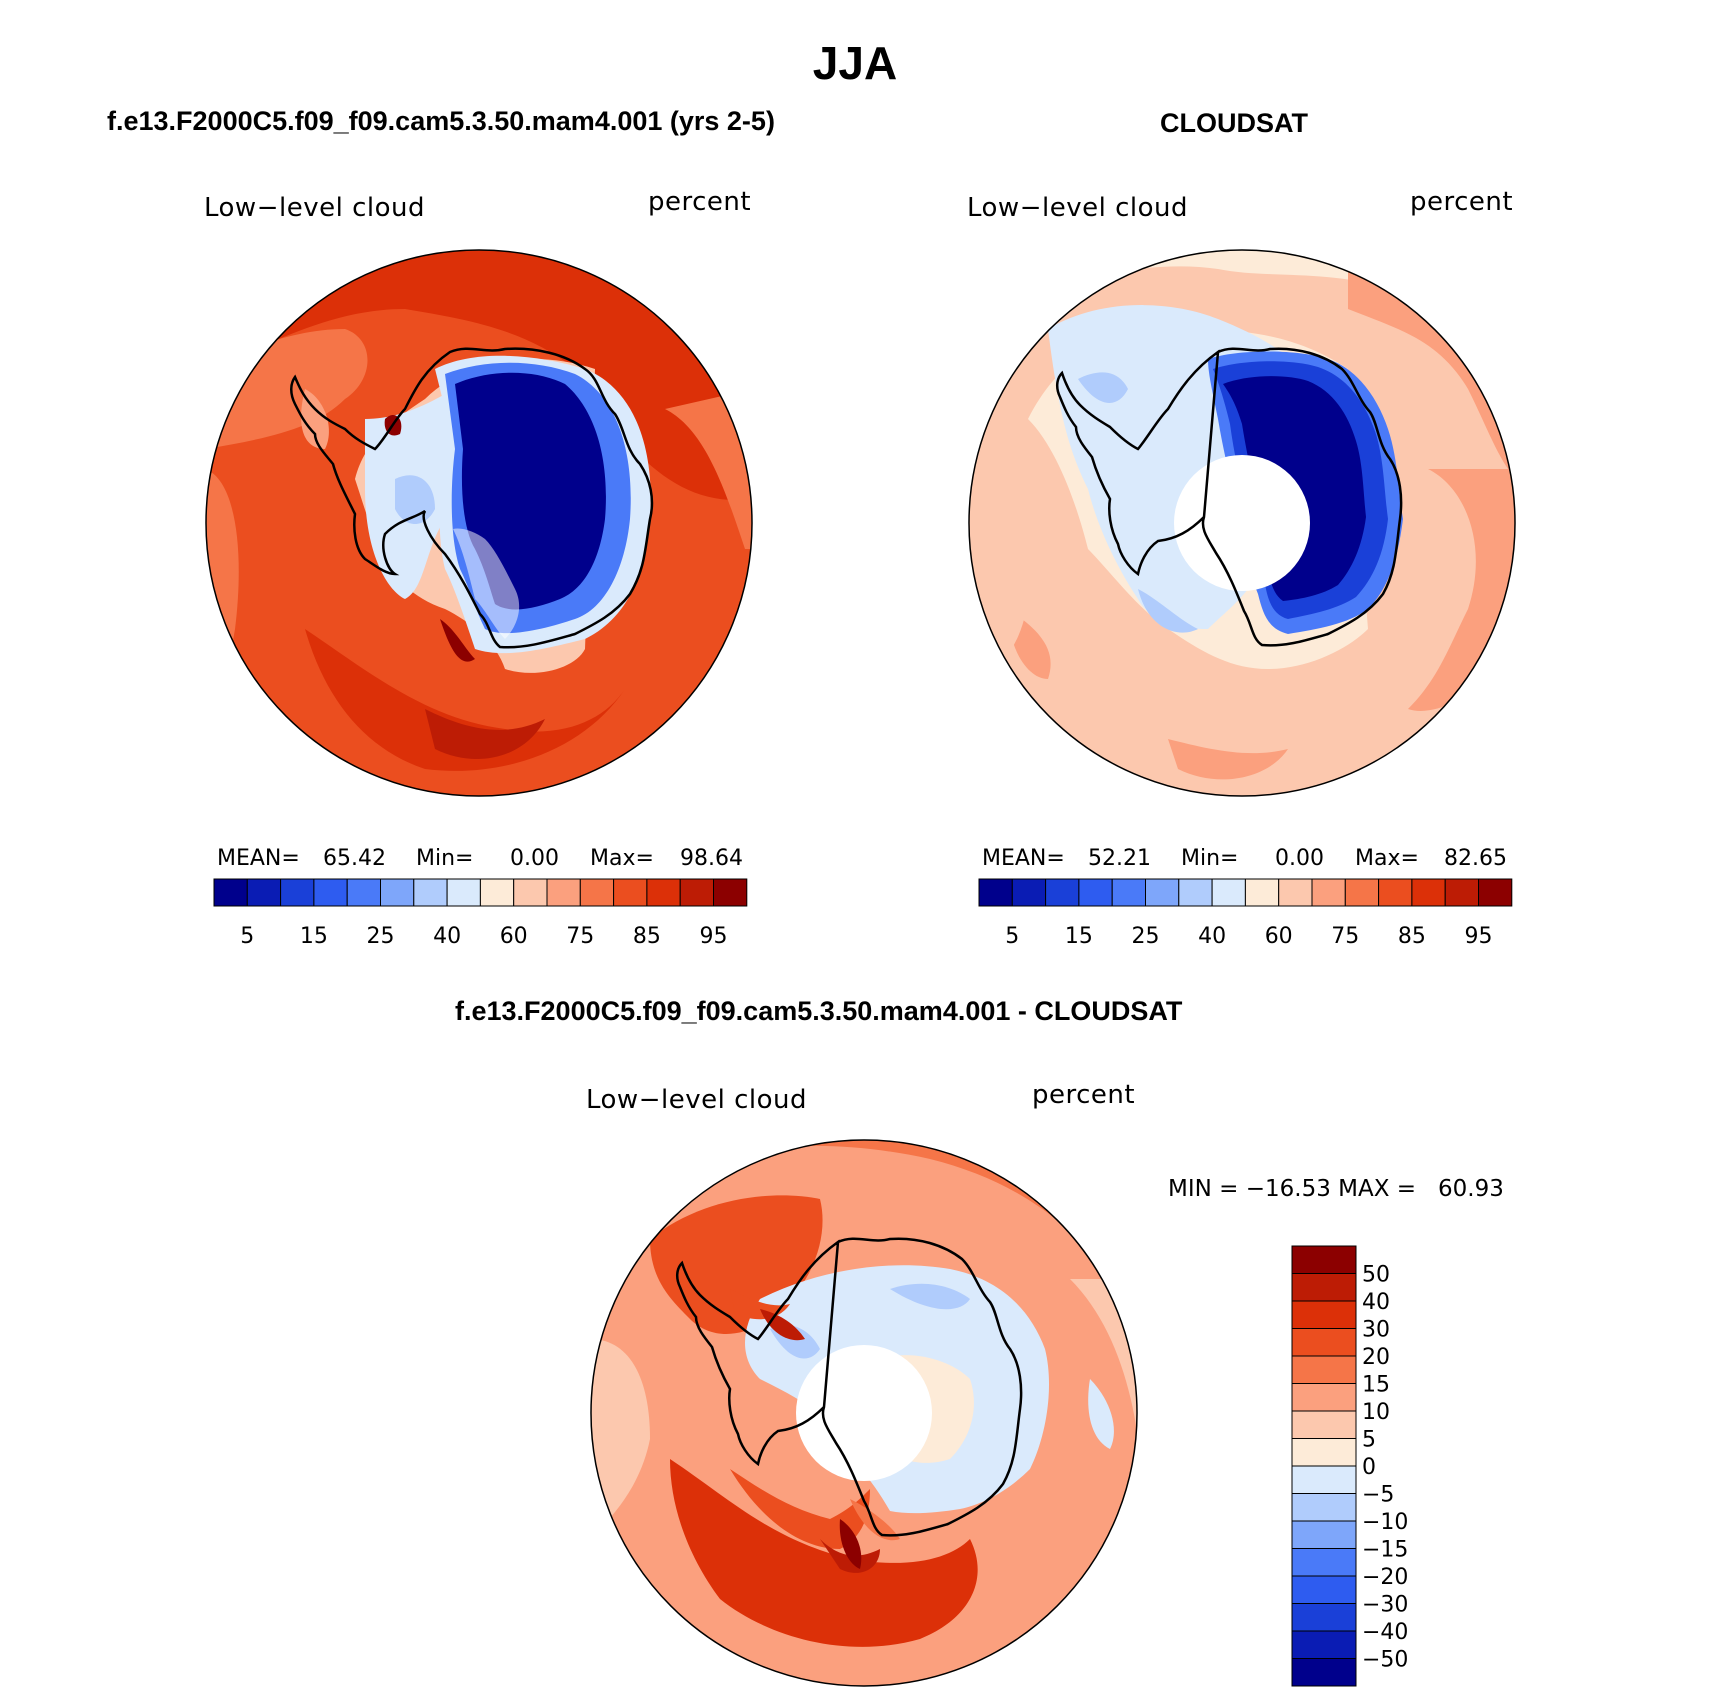 Image resolution: width=1710 pixels, height=1687 pixels. I want to click on panel1-mean-label: MEAN=, so click(258, 858).